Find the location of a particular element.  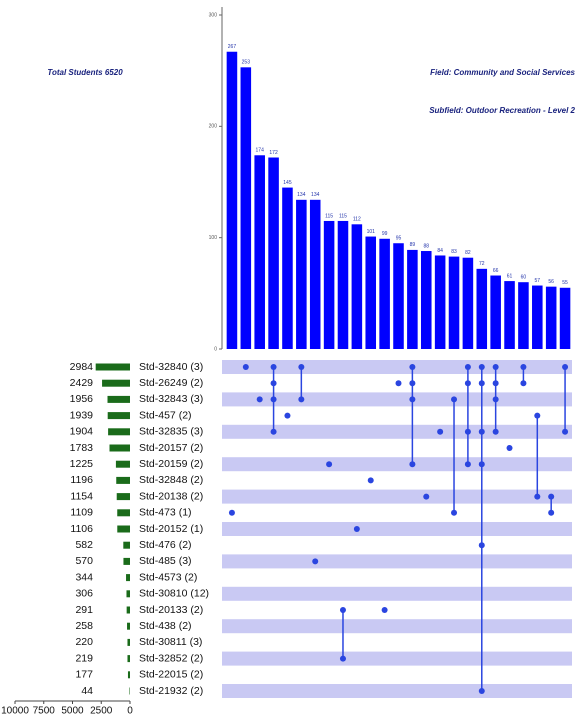

x-tick-label: 7500 is located at coordinates (44, 711).